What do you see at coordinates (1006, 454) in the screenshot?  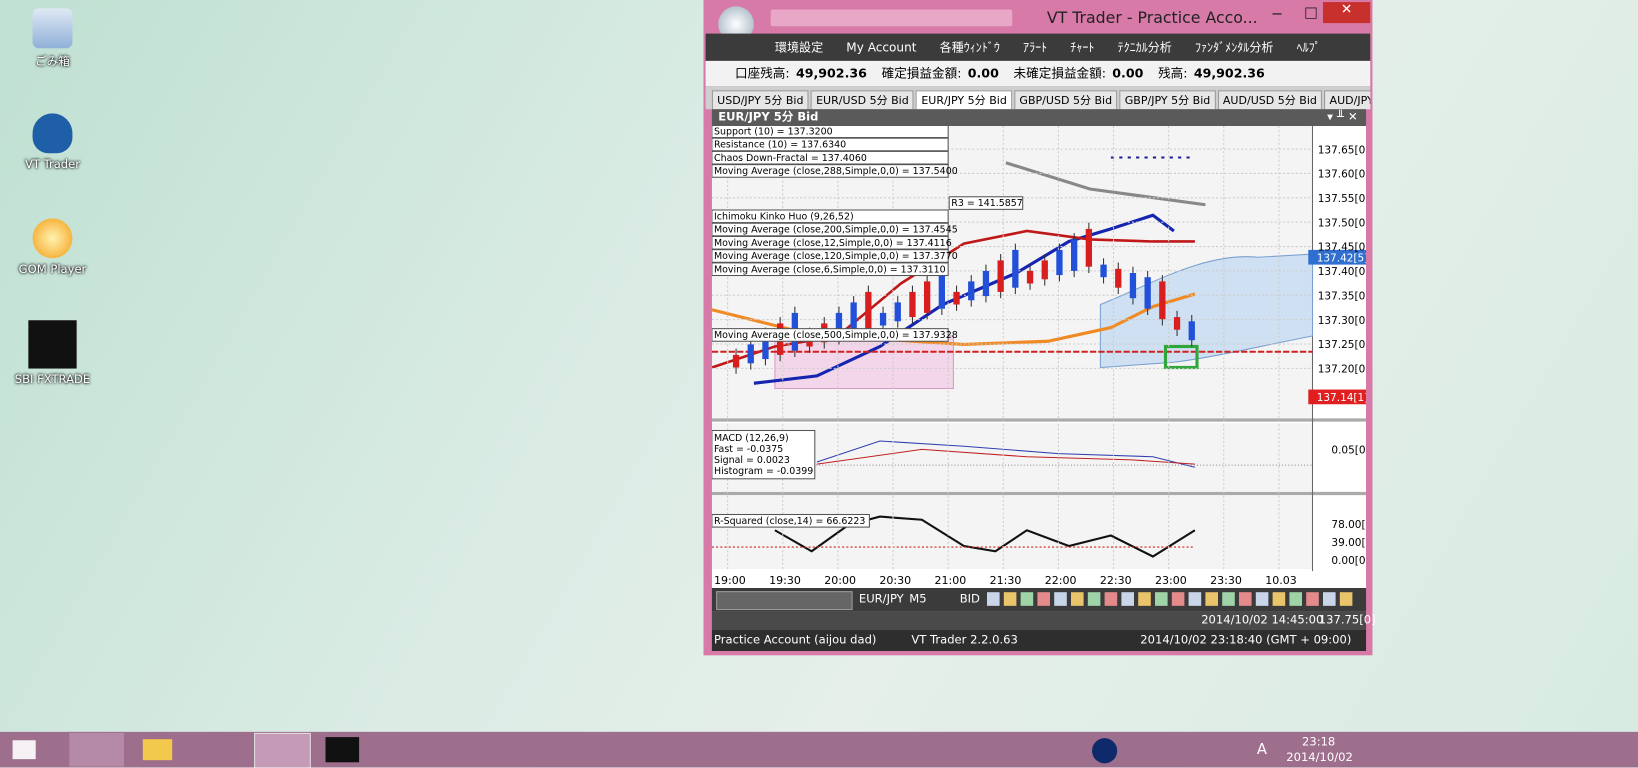 I see `macd-line` at bounding box center [1006, 454].